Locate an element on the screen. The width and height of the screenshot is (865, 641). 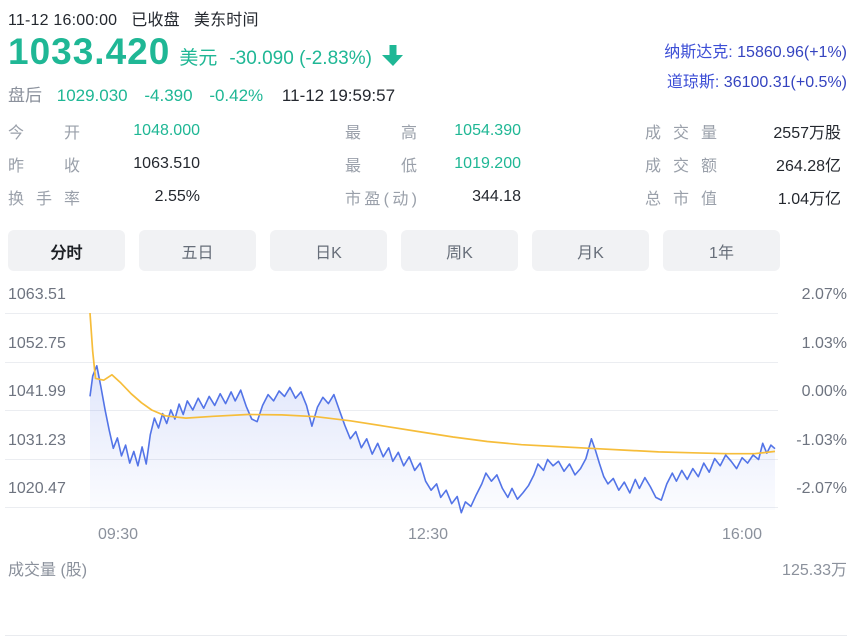
stat-row: 总市值 1.04万亿 is located at coordinates (743, 196).